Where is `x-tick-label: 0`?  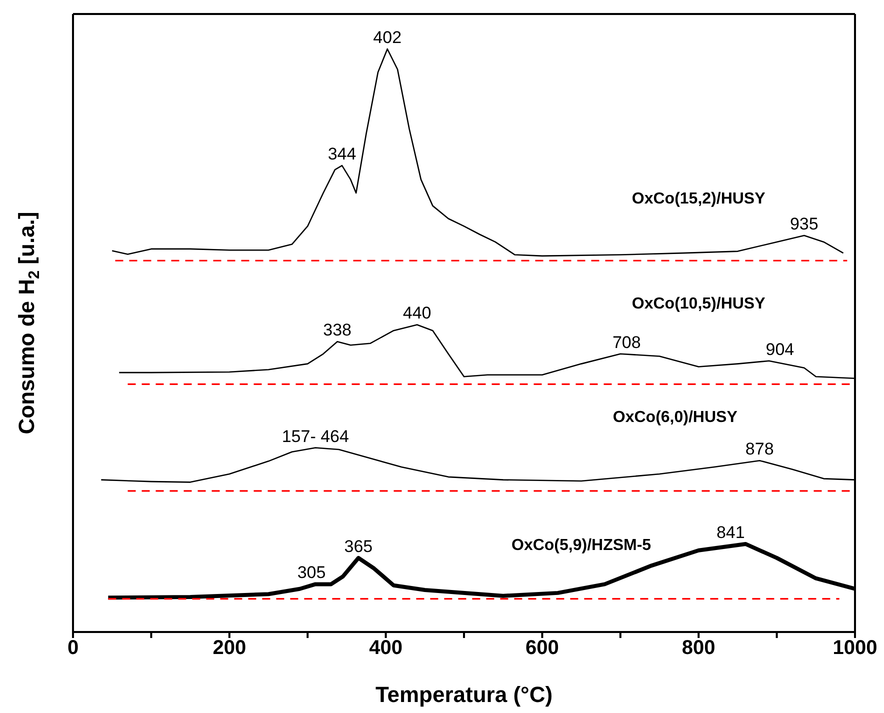 x-tick-label: 0 is located at coordinates (73, 648).